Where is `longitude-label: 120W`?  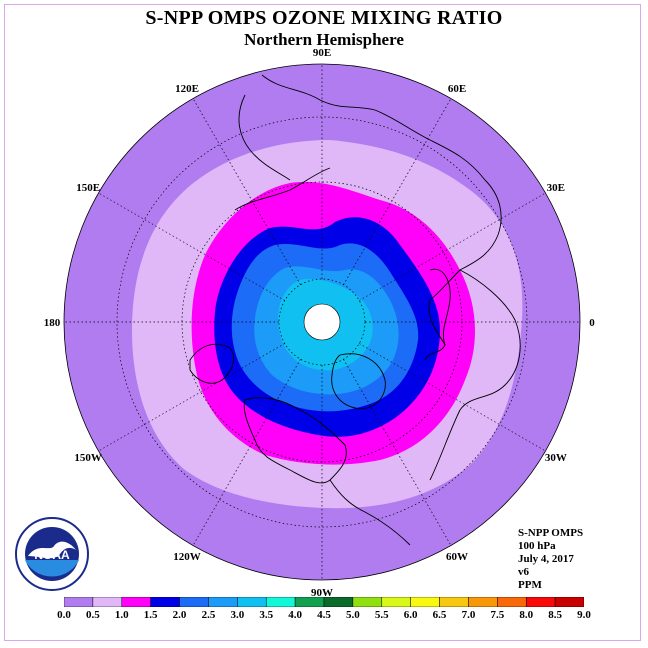
longitude-label: 120W is located at coordinates (187, 557).